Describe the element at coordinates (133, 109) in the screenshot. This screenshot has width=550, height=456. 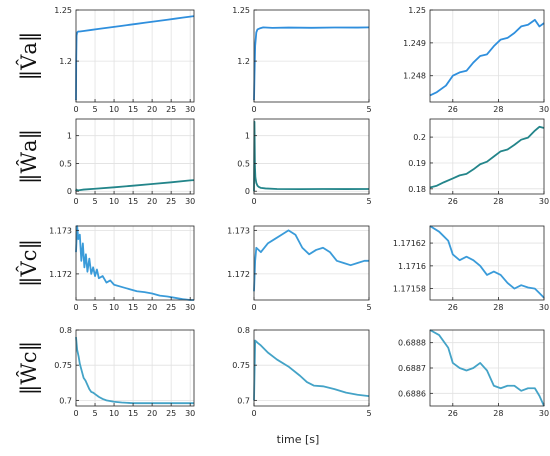
I see `xtick-label-r0c0-3: 15` at that location.